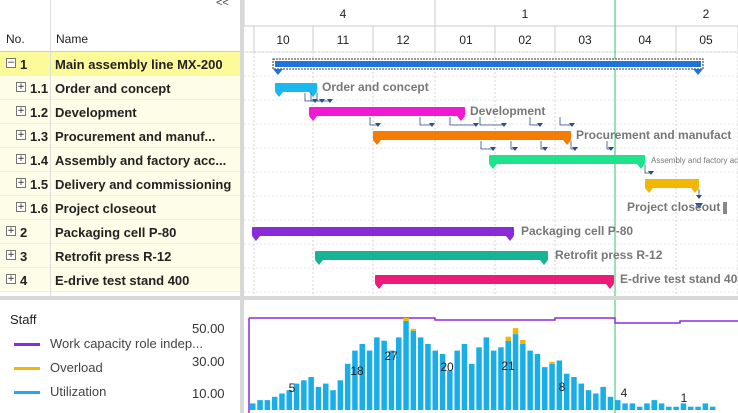 Image resolution: width=738 pixels, height=413 pixels. Describe the element at coordinates (120, 232) in the screenshot. I see `task-row: +2 Packaging cell P-80` at that location.